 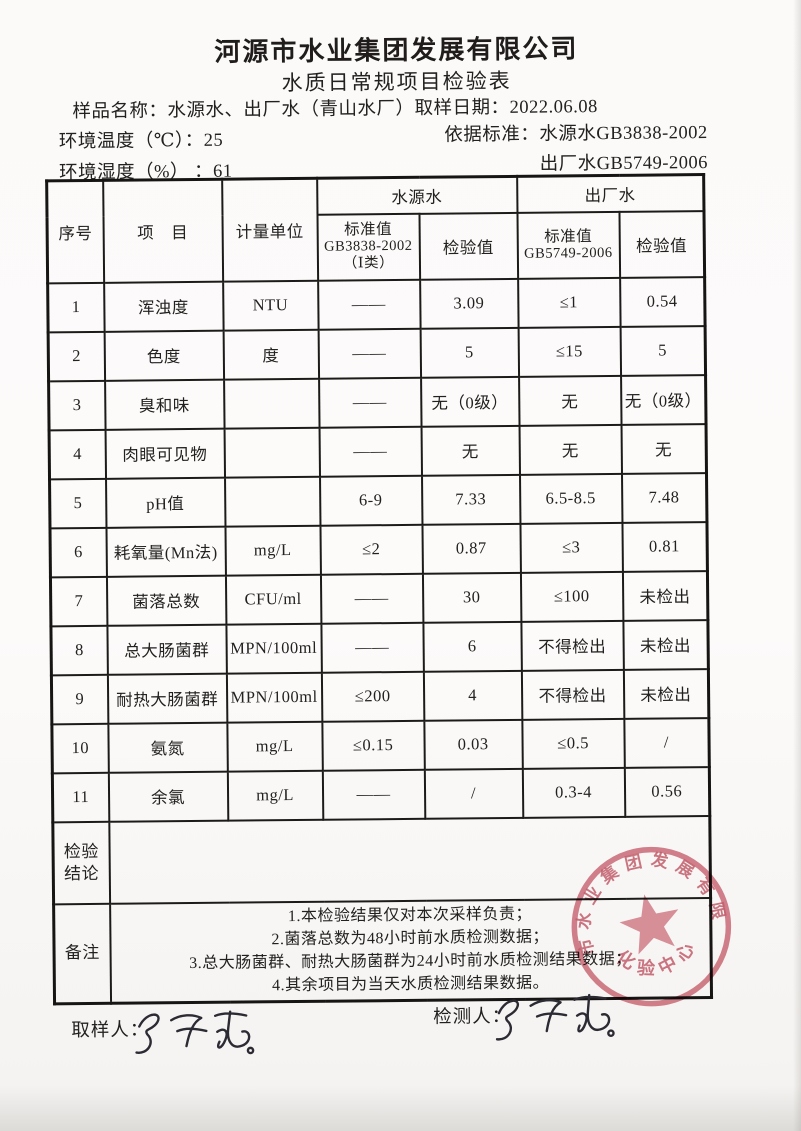 I want to click on row-val-source: 7.33, so click(x=470, y=499).